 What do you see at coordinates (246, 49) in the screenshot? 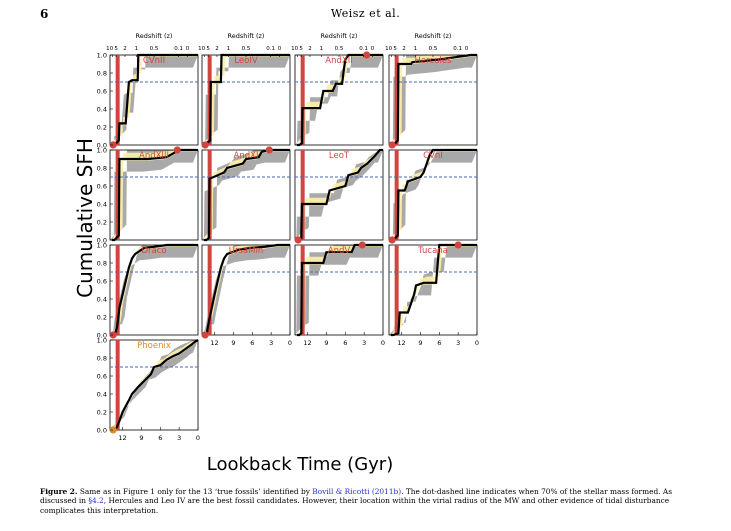
I see `redshift-tick-label: 0.5` at bounding box center [246, 49].